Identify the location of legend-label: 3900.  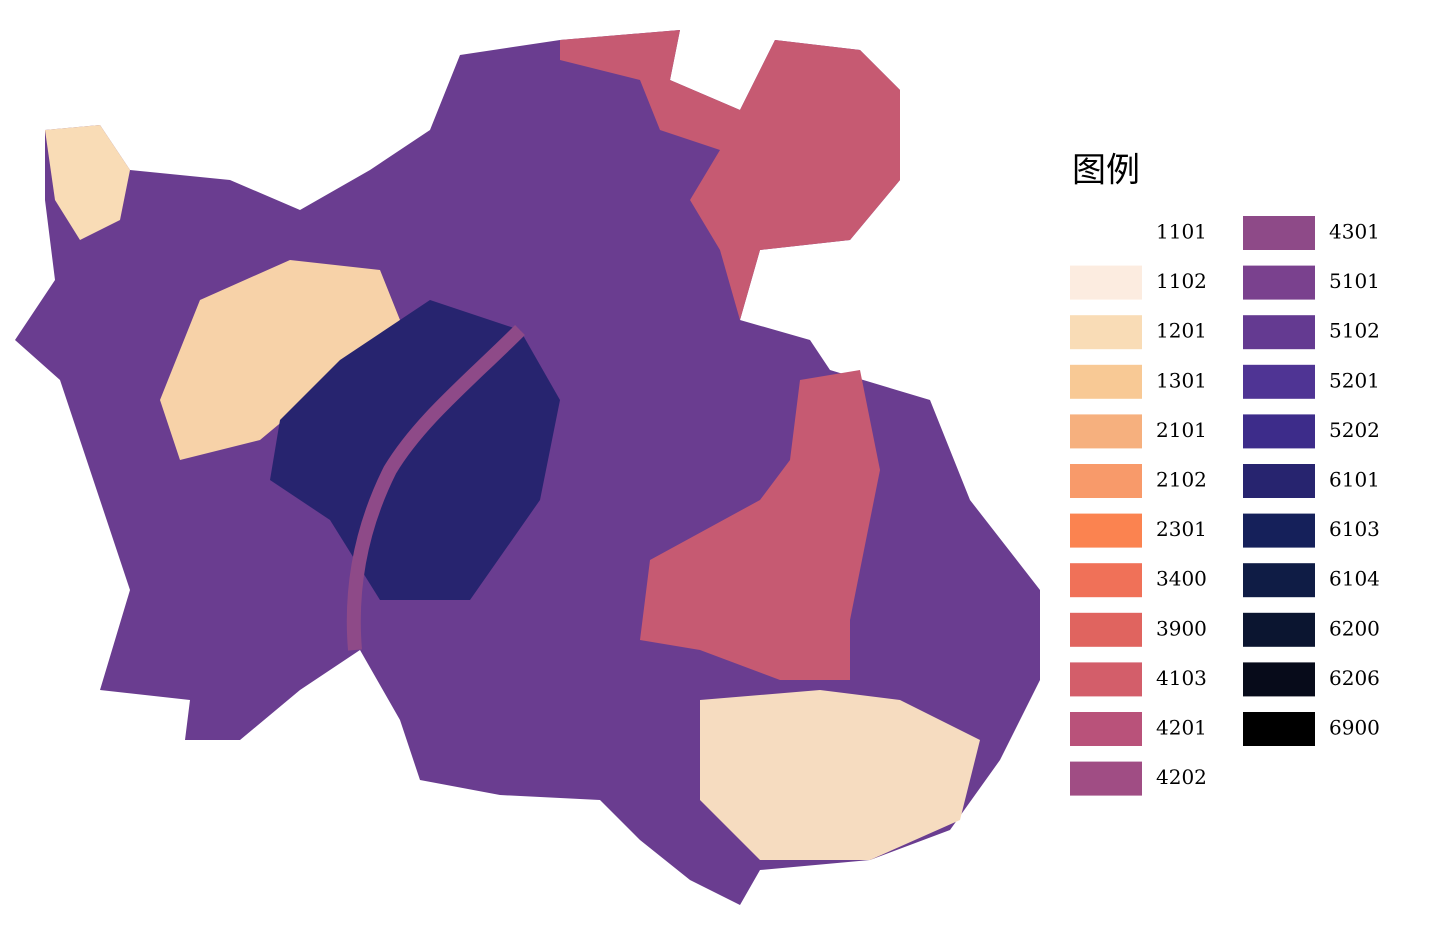
(1181, 628).